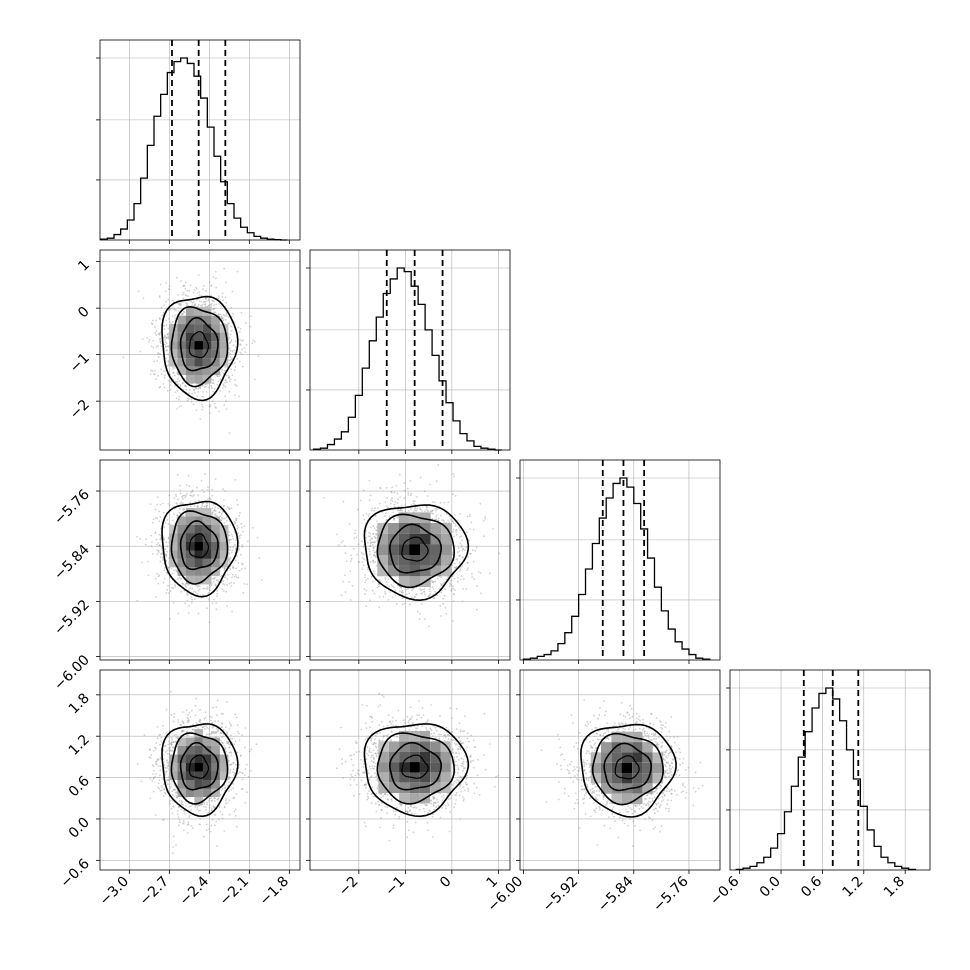 Image resolution: width=970 pixels, height=970 pixels. What do you see at coordinates (199, 344) in the screenshot?
I see `contour-line` at bounding box center [199, 344].